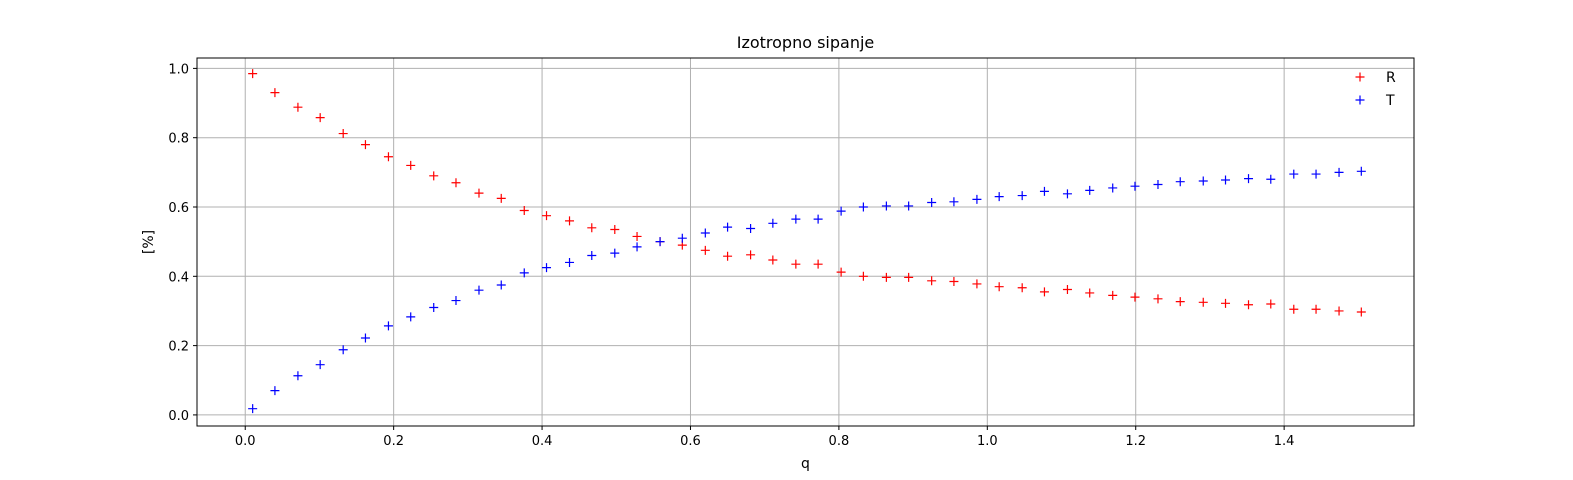 The height and width of the screenshot is (480, 1573). I want to click on x-tick-label: 0.4, so click(542, 441).